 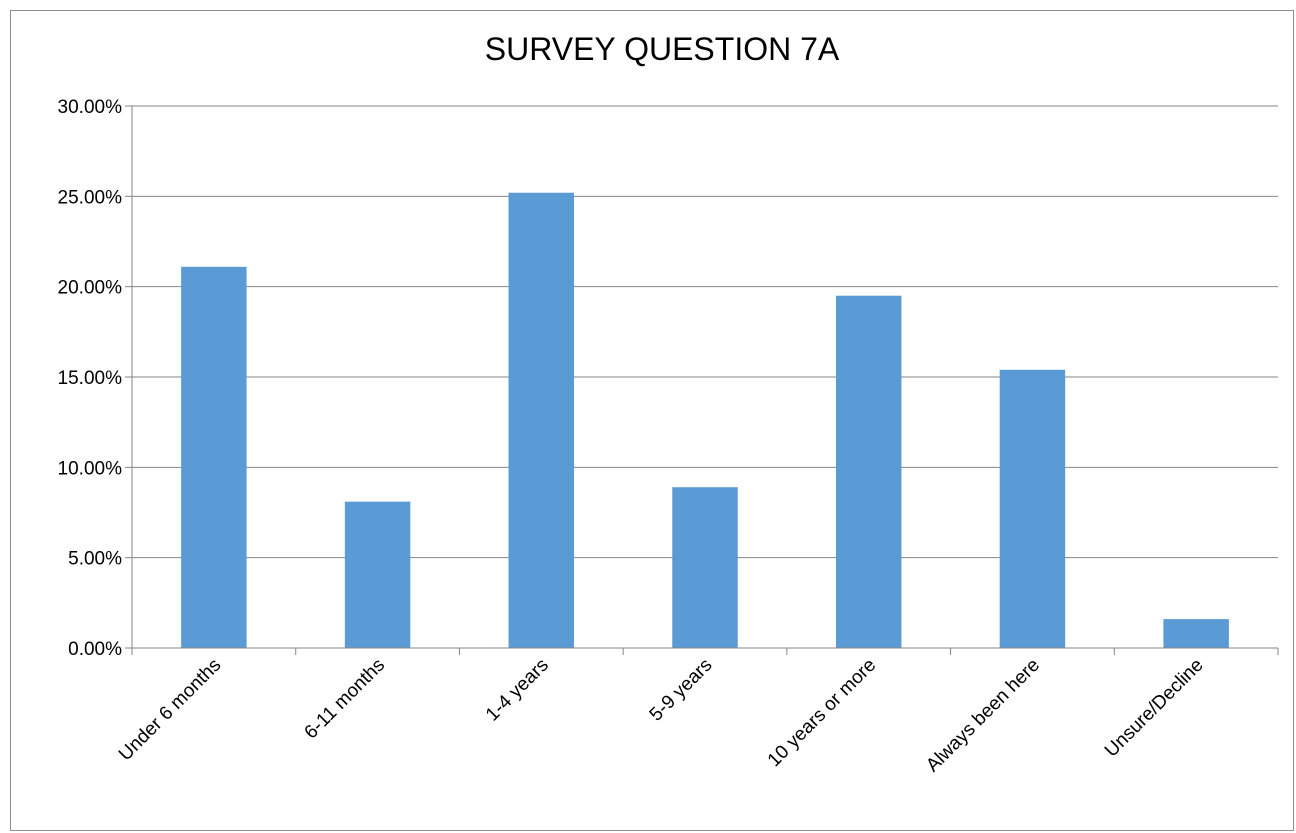 What do you see at coordinates (662, 49) in the screenshot?
I see `chart-title: SURVEY QUESTION 7A` at bounding box center [662, 49].